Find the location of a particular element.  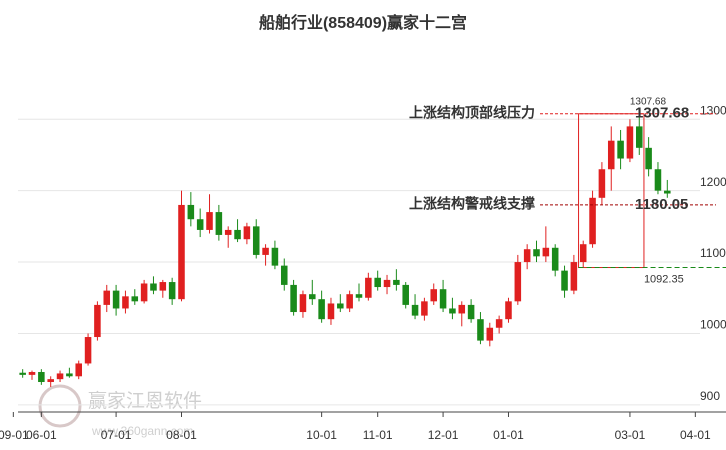

x-tick-label: 12-01 is located at coordinates (443, 435).